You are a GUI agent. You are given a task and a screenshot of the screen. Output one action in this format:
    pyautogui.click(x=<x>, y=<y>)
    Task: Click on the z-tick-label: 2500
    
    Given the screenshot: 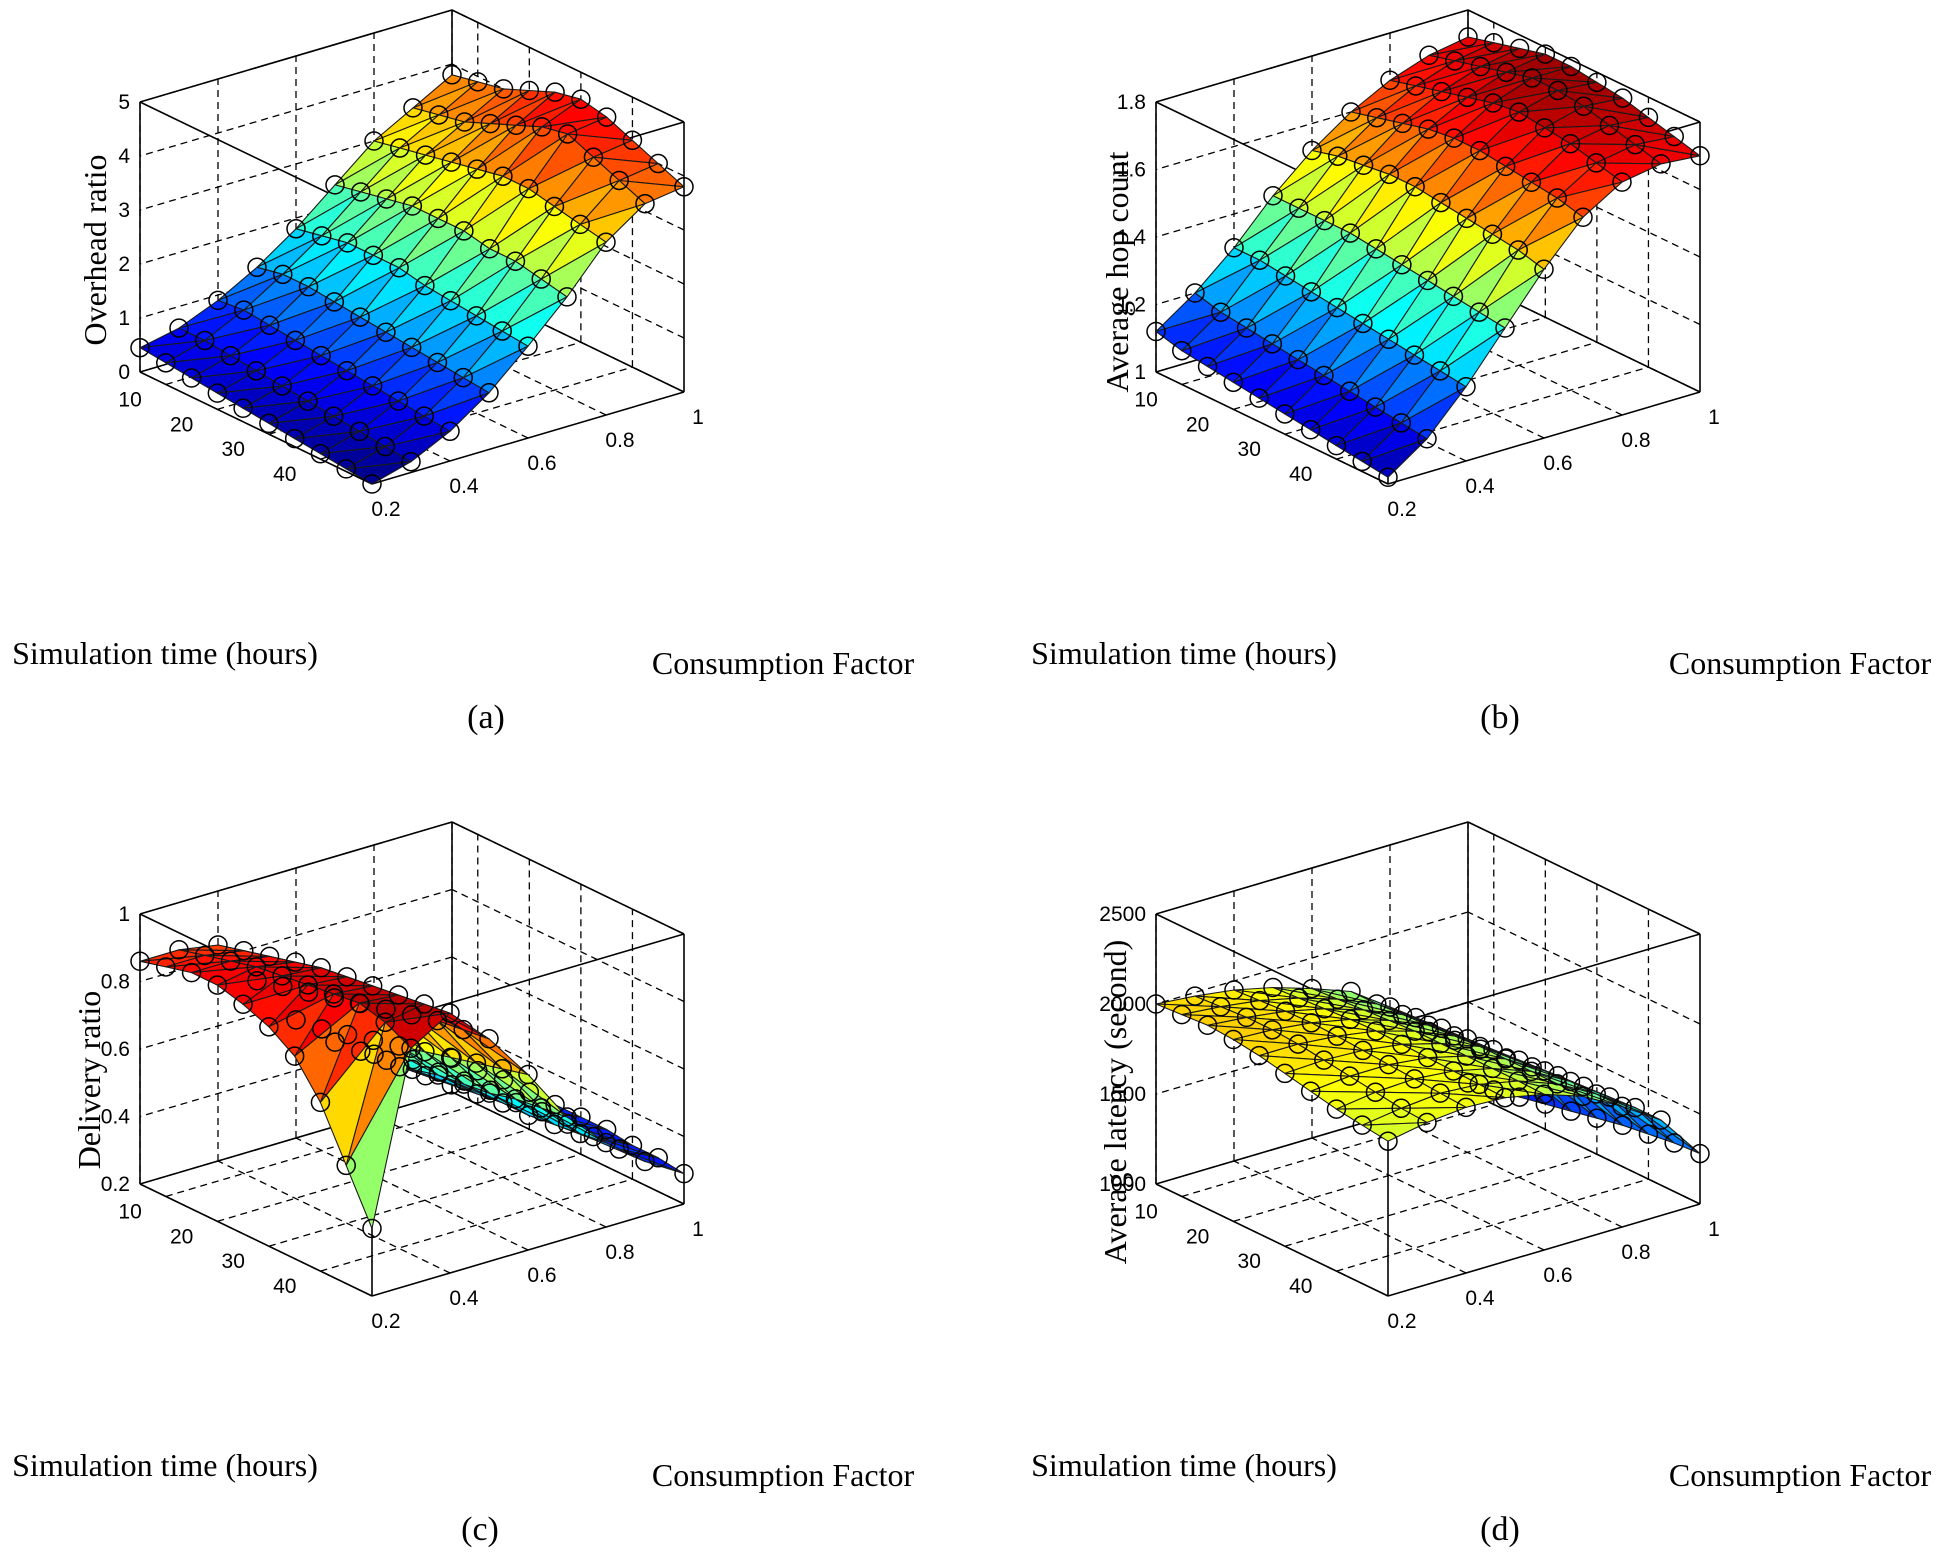 What is the action you would take?
    pyautogui.click(x=1122, y=914)
    